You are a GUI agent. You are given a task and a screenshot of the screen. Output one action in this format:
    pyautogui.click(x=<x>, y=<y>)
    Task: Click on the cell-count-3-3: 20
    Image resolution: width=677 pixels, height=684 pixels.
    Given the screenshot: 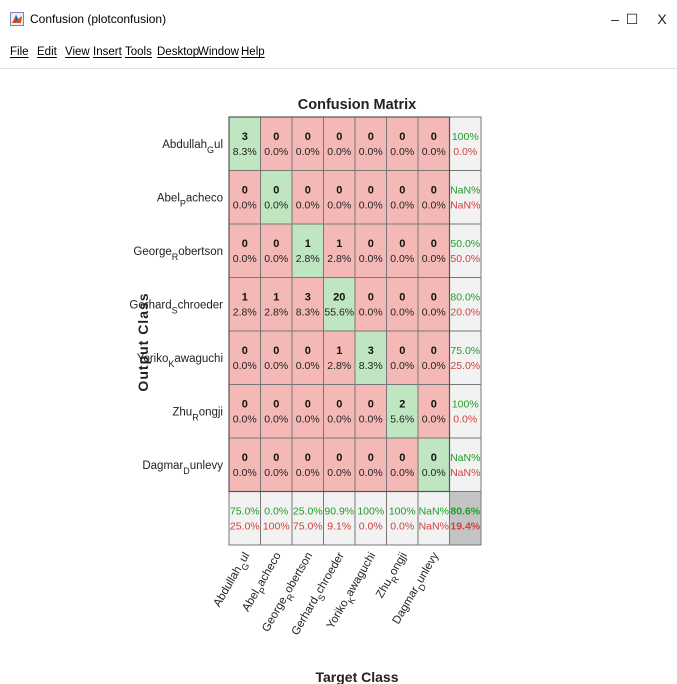 What is the action you would take?
    pyautogui.click(x=339, y=298)
    